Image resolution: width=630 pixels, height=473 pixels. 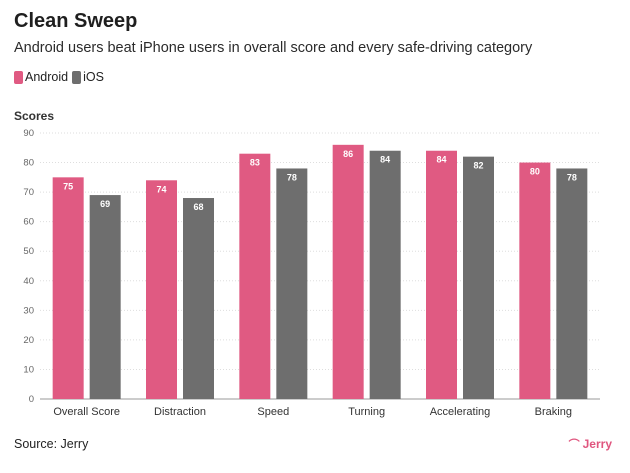 I want to click on data-label-android: 86, so click(x=348, y=154).